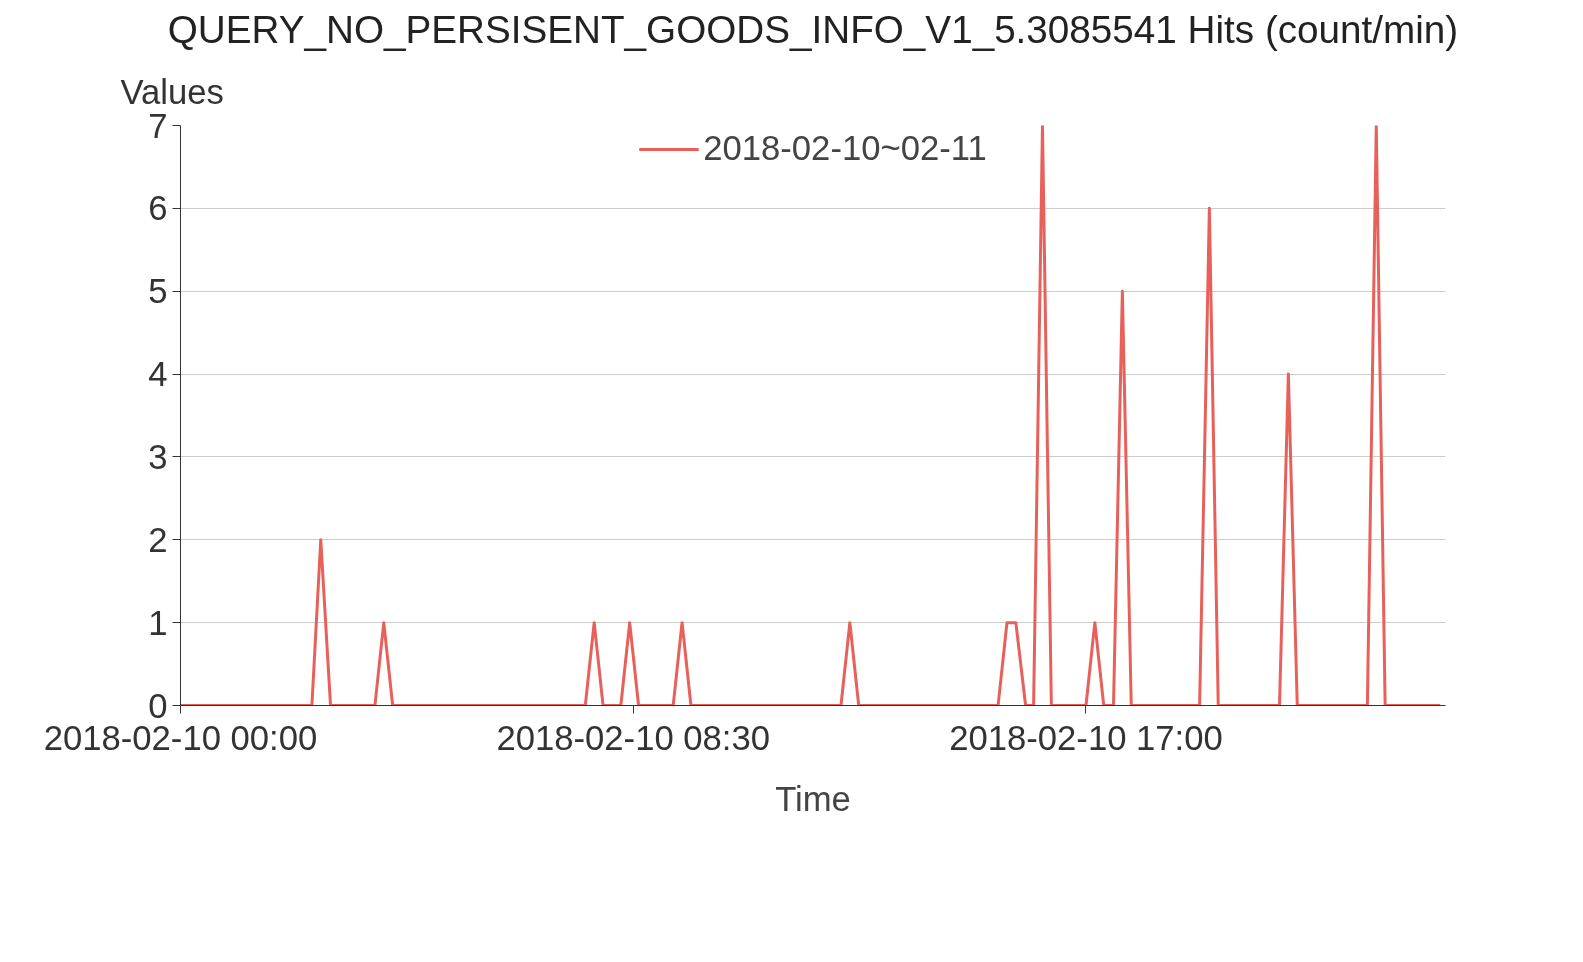  I want to click on x-tick-label: 2018-02-10 08:30, so click(633, 737).